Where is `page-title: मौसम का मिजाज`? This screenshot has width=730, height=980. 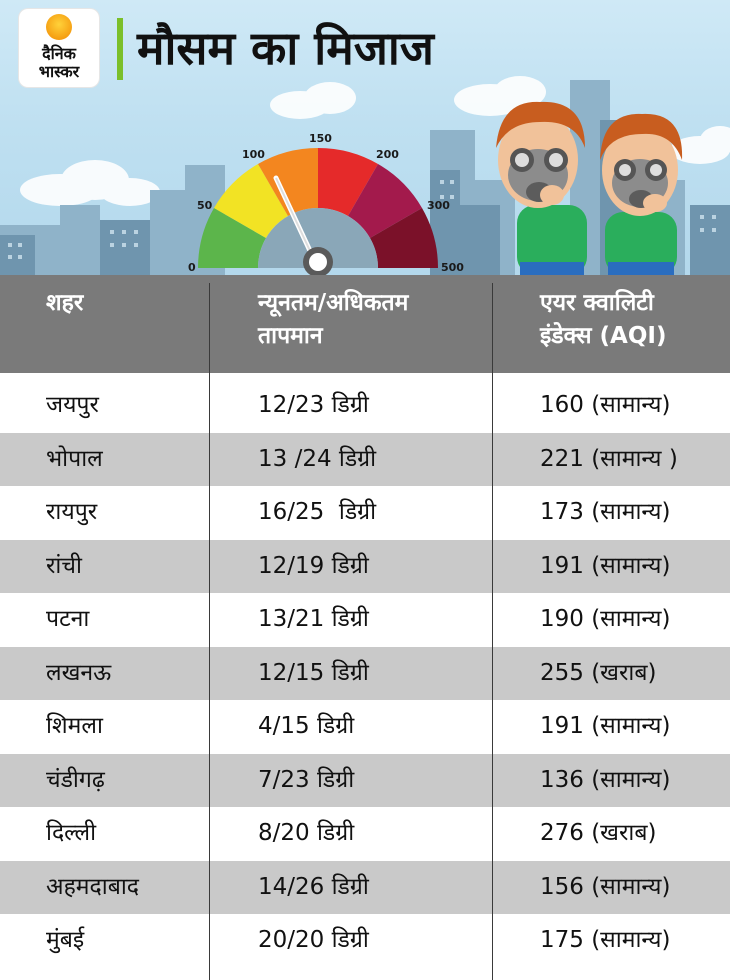
page-title: मौसम का मिजाज is located at coordinates (285, 48).